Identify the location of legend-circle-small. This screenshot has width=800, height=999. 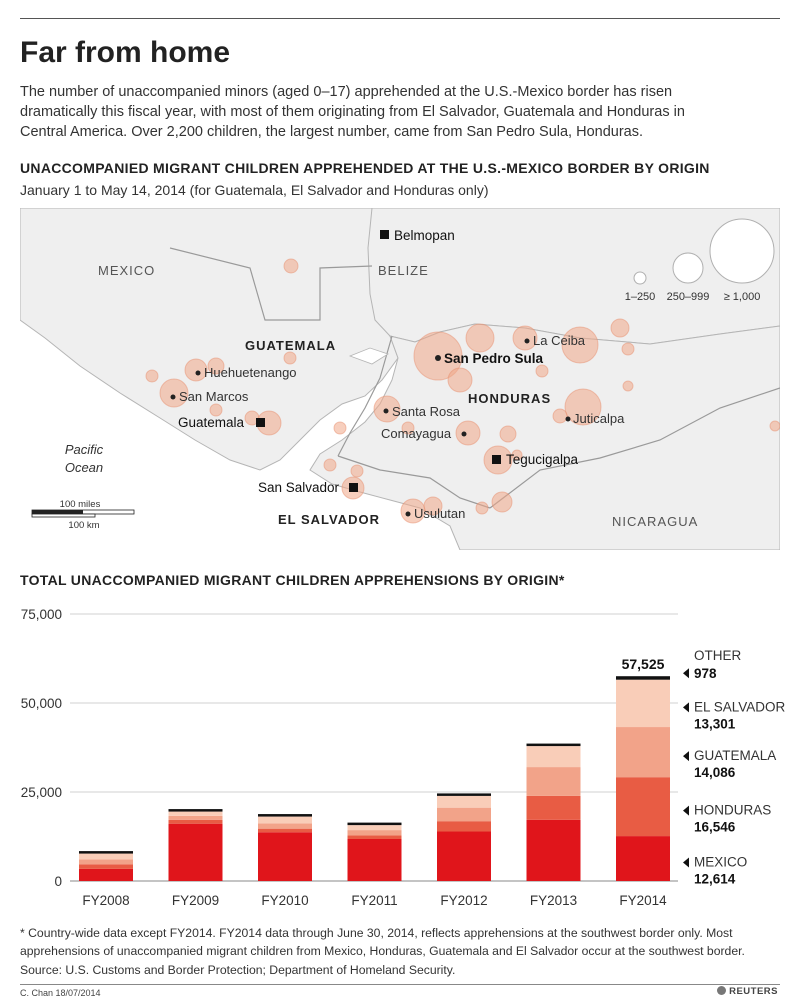
(640, 278).